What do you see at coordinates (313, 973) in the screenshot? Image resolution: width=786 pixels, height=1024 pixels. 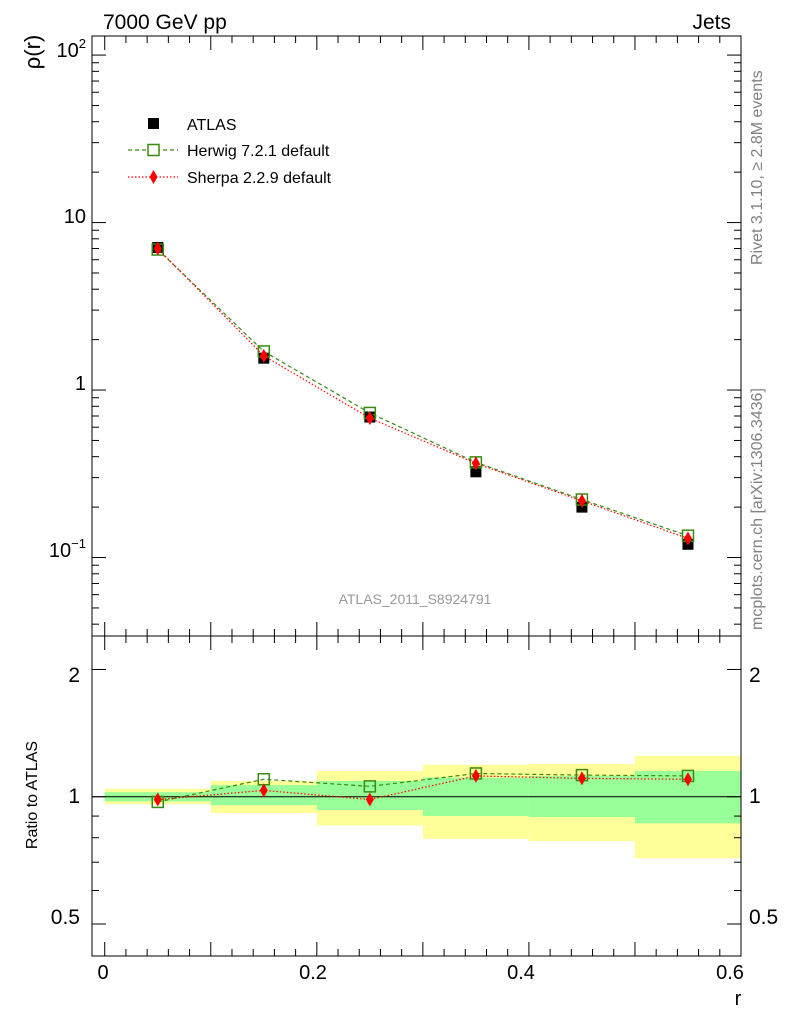 I see `x-tick-0.2: 0.2` at bounding box center [313, 973].